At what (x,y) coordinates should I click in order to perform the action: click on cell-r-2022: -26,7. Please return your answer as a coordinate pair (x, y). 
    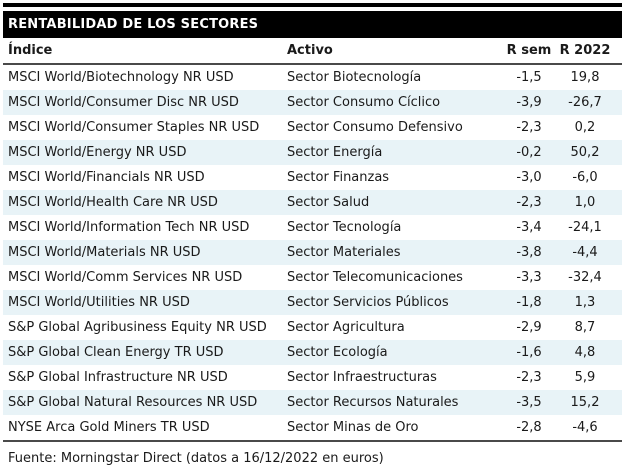
    Looking at the image, I should click on (585, 102).